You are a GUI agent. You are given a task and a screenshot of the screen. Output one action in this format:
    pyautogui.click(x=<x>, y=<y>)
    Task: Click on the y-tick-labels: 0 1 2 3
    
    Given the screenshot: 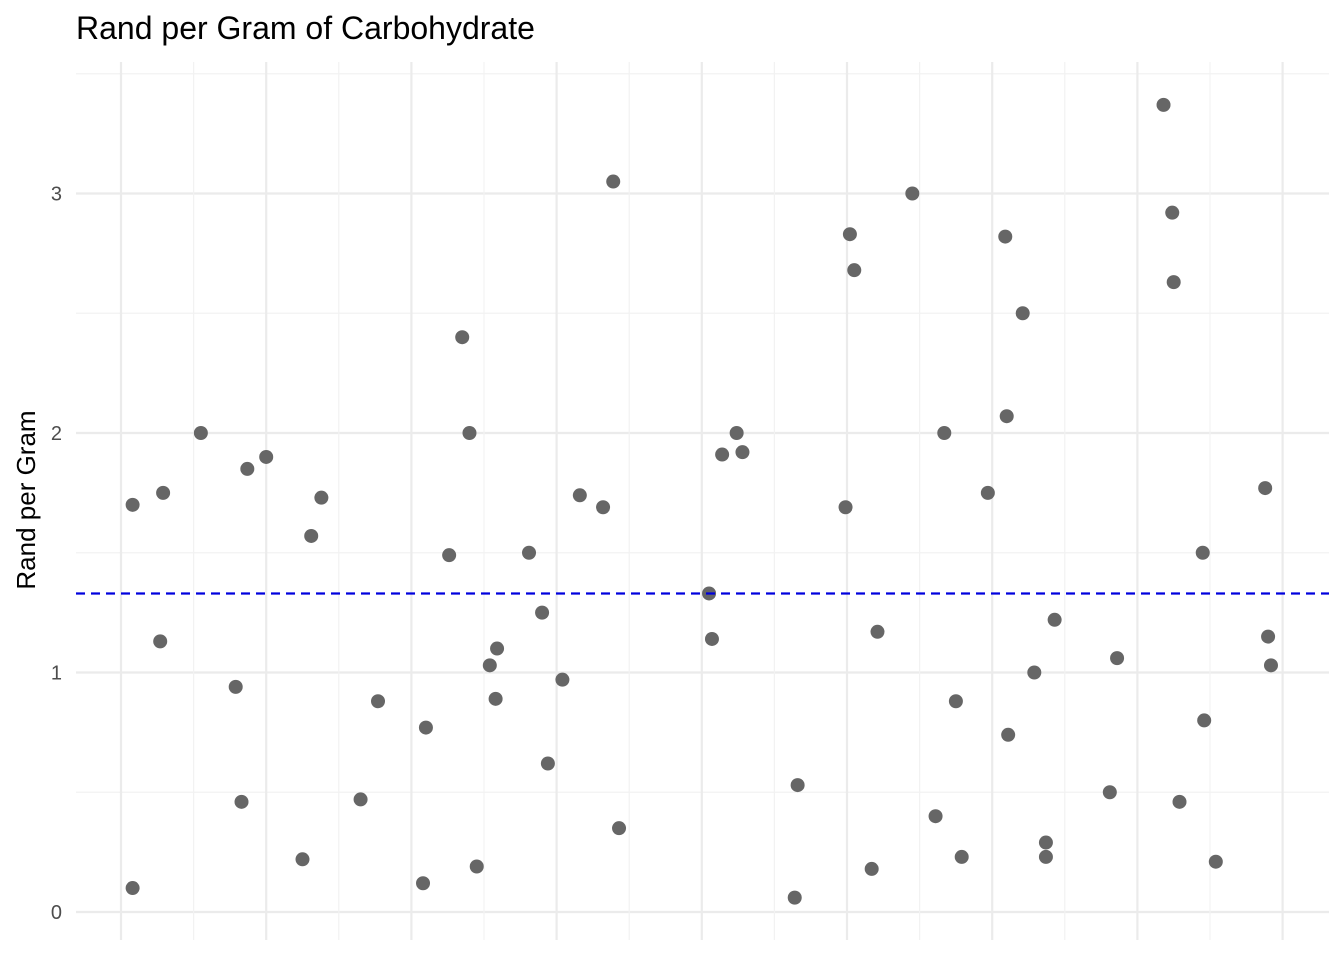 What is the action you would take?
    pyautogui.click(x=56, y=554)
    